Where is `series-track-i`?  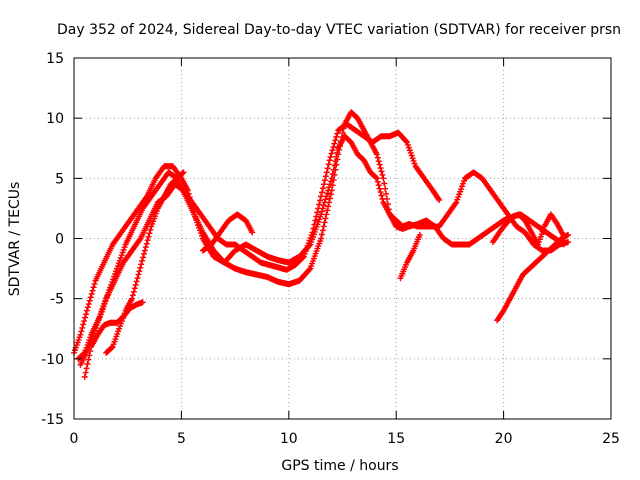
series-track-i is located at coordinates (533, 277).